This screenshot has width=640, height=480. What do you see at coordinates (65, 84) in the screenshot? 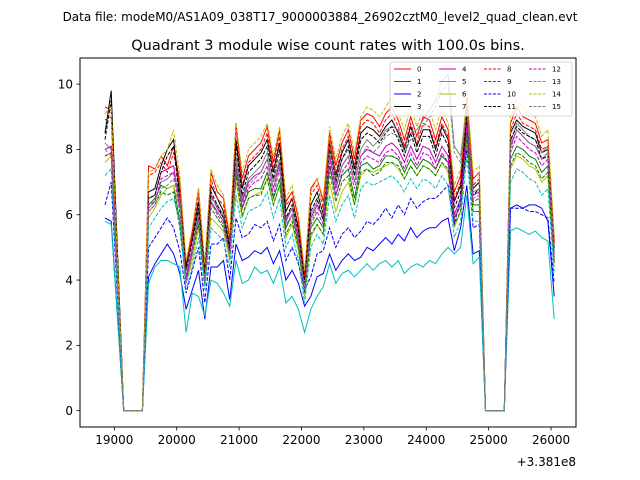
I see `y-tick-label: 10` at bounding box center [65, 84].